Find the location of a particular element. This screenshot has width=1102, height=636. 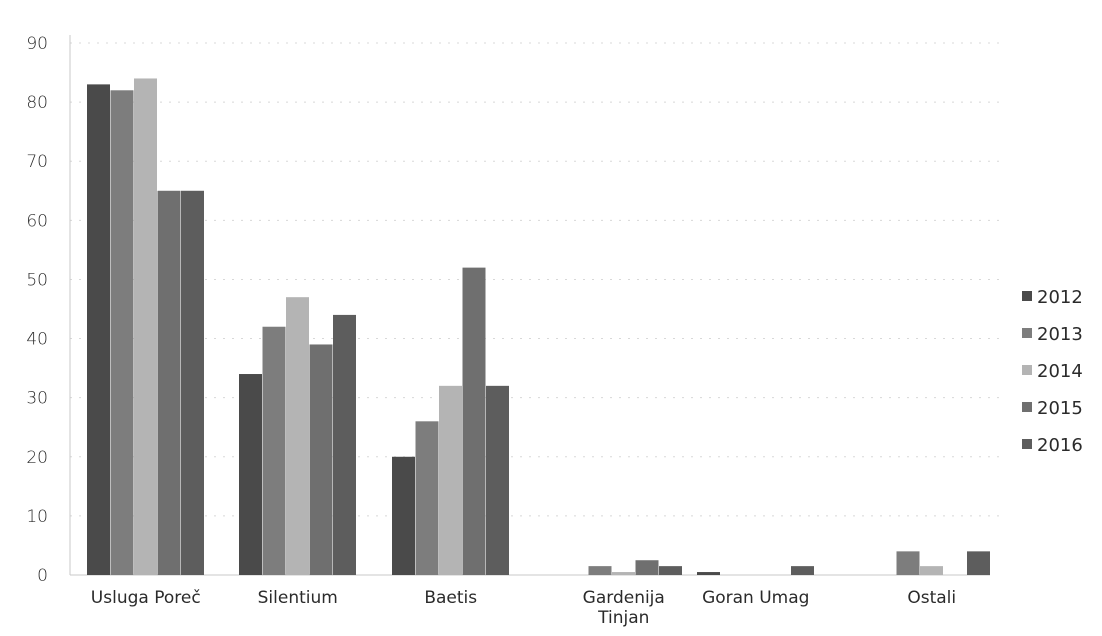

x-category-label: Gardenija Tinjan is located at coordinates (624, 608).